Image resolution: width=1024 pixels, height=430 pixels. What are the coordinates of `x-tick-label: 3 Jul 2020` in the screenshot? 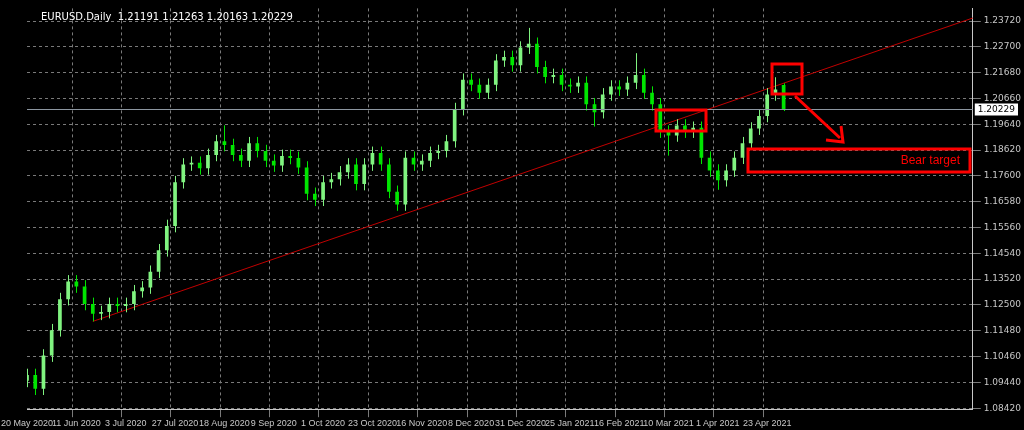 It's located at (125, 423).